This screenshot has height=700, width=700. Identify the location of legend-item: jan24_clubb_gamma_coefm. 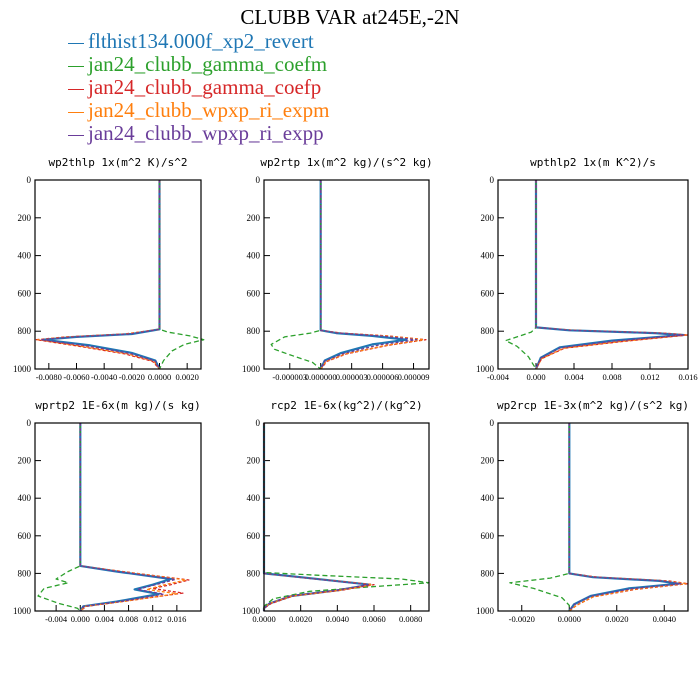
(198, 64).